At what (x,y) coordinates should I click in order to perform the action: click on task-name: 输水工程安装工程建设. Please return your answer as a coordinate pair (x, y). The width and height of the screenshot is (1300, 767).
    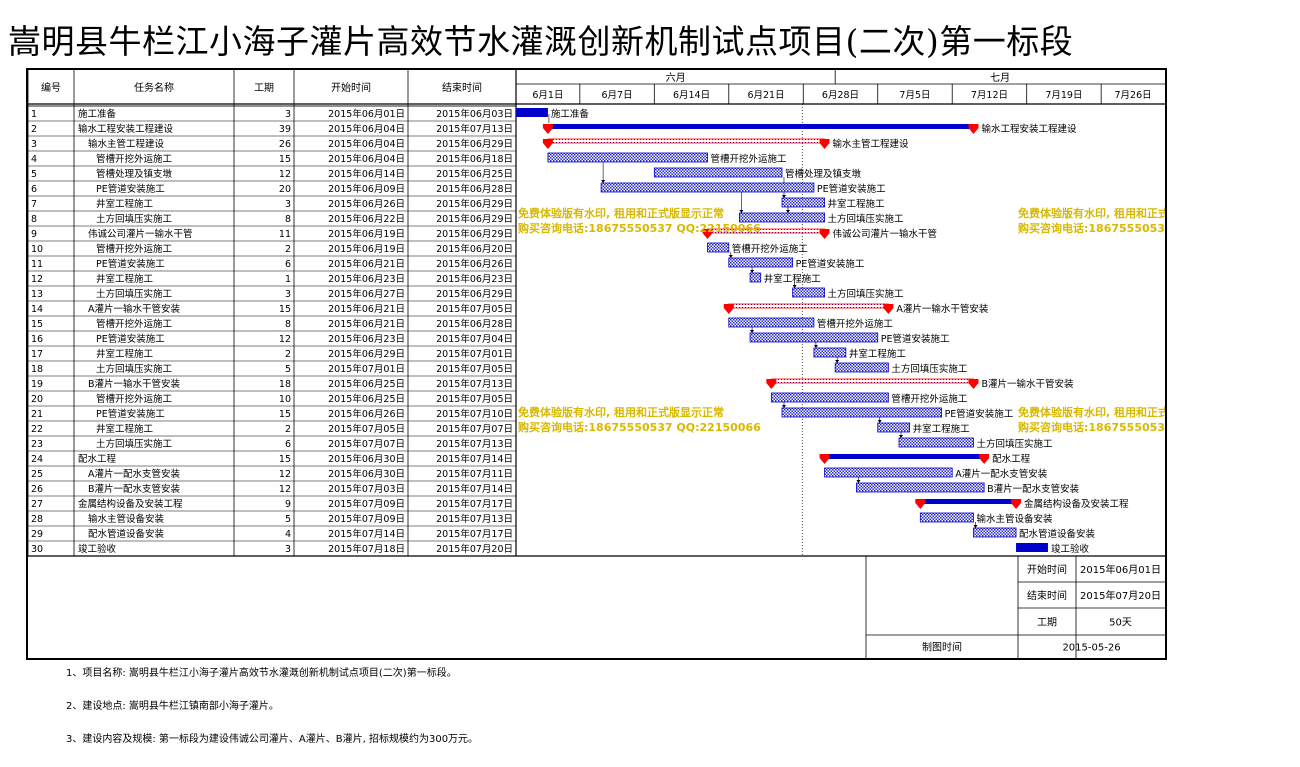
    Looking at the image, I should click on (126, 129).